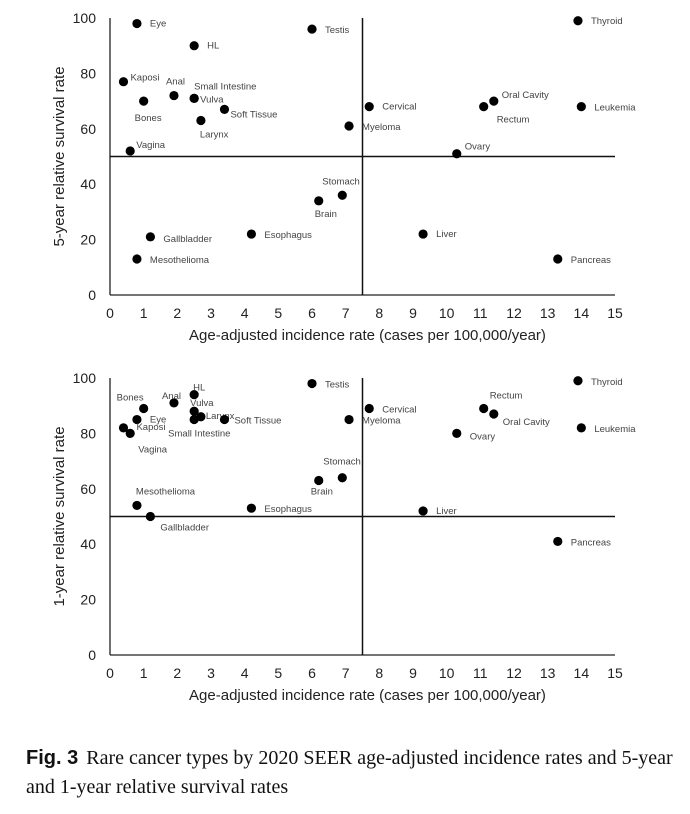  I want to click on x-tick-label: 2, so click(177, 313).